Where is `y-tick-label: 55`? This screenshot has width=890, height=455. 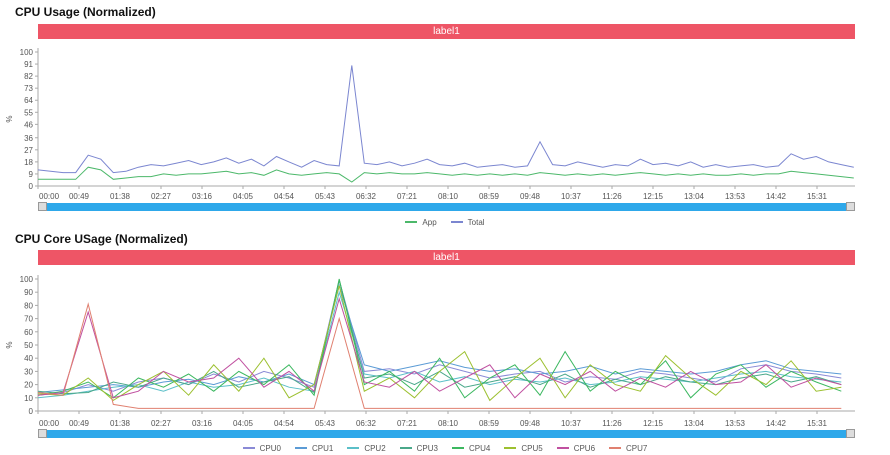
y-tick-label: 55 is located at coordinates (28, 112).